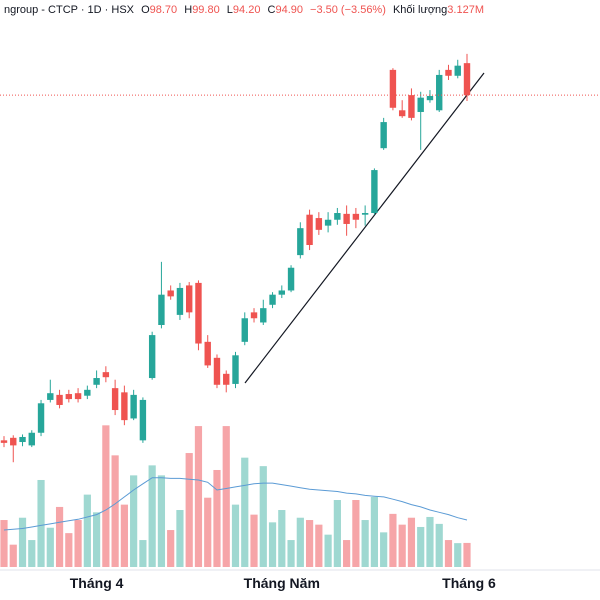 This screenshot has height=600, width=600. I want to click on close-value: 94.90, so click(289, 10).